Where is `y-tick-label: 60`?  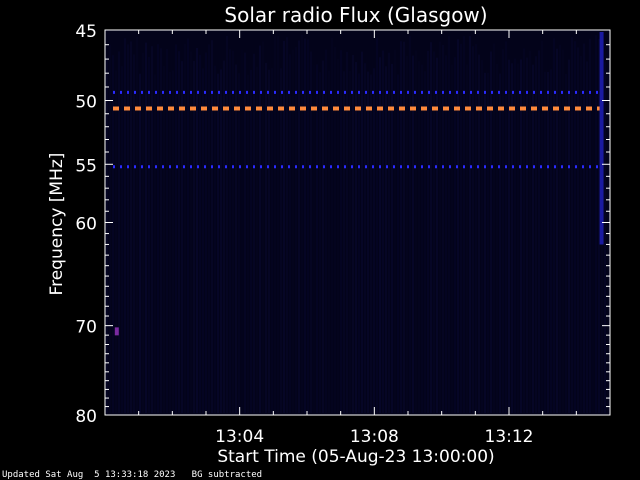
y-tick-label: 60 is located at coordinates (86, 225).